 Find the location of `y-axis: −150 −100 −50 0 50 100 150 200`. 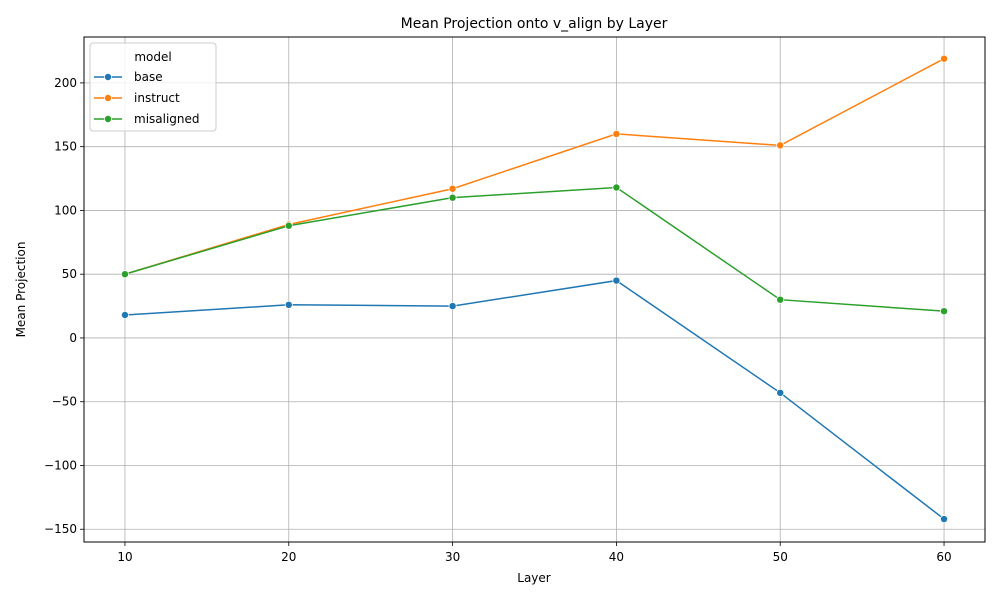

y-axis: −150 −100 −50 0 50 100 150 200 is located at coordinates (64, 306).